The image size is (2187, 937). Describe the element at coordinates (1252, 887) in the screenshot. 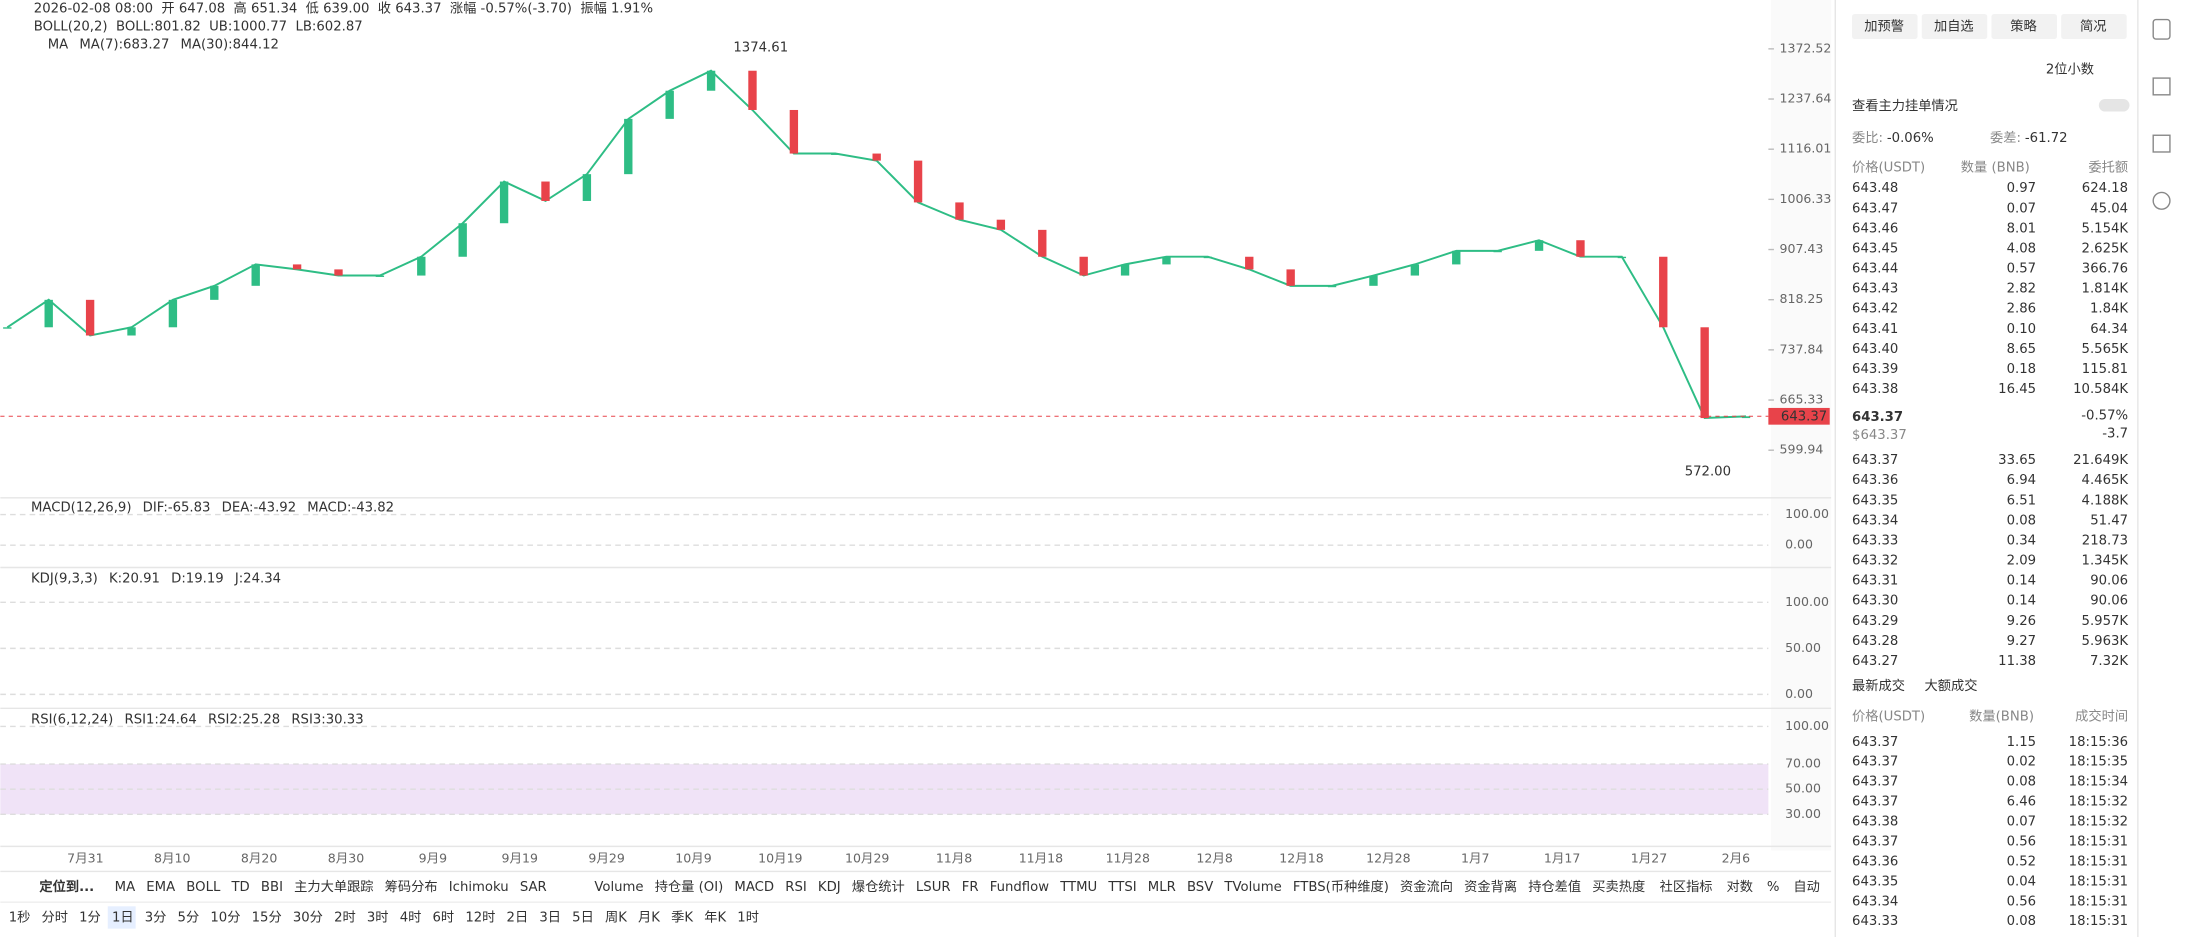

I see `indicator-button: TVolume` at that location.